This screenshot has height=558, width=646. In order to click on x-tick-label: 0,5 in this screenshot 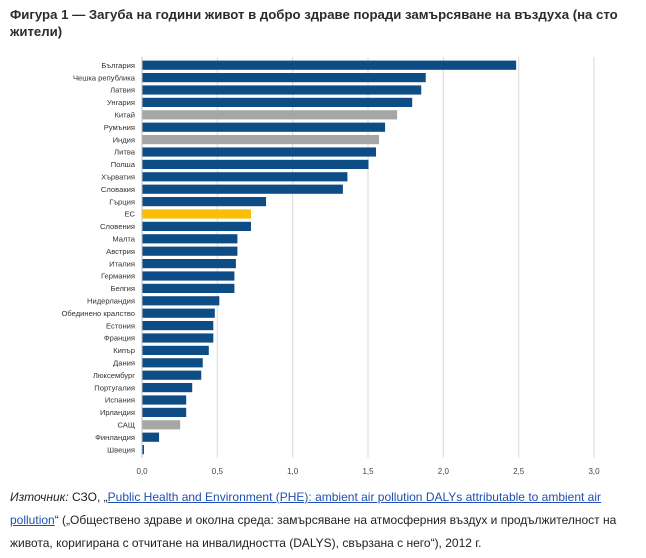, I will do `click(218, 471)`.